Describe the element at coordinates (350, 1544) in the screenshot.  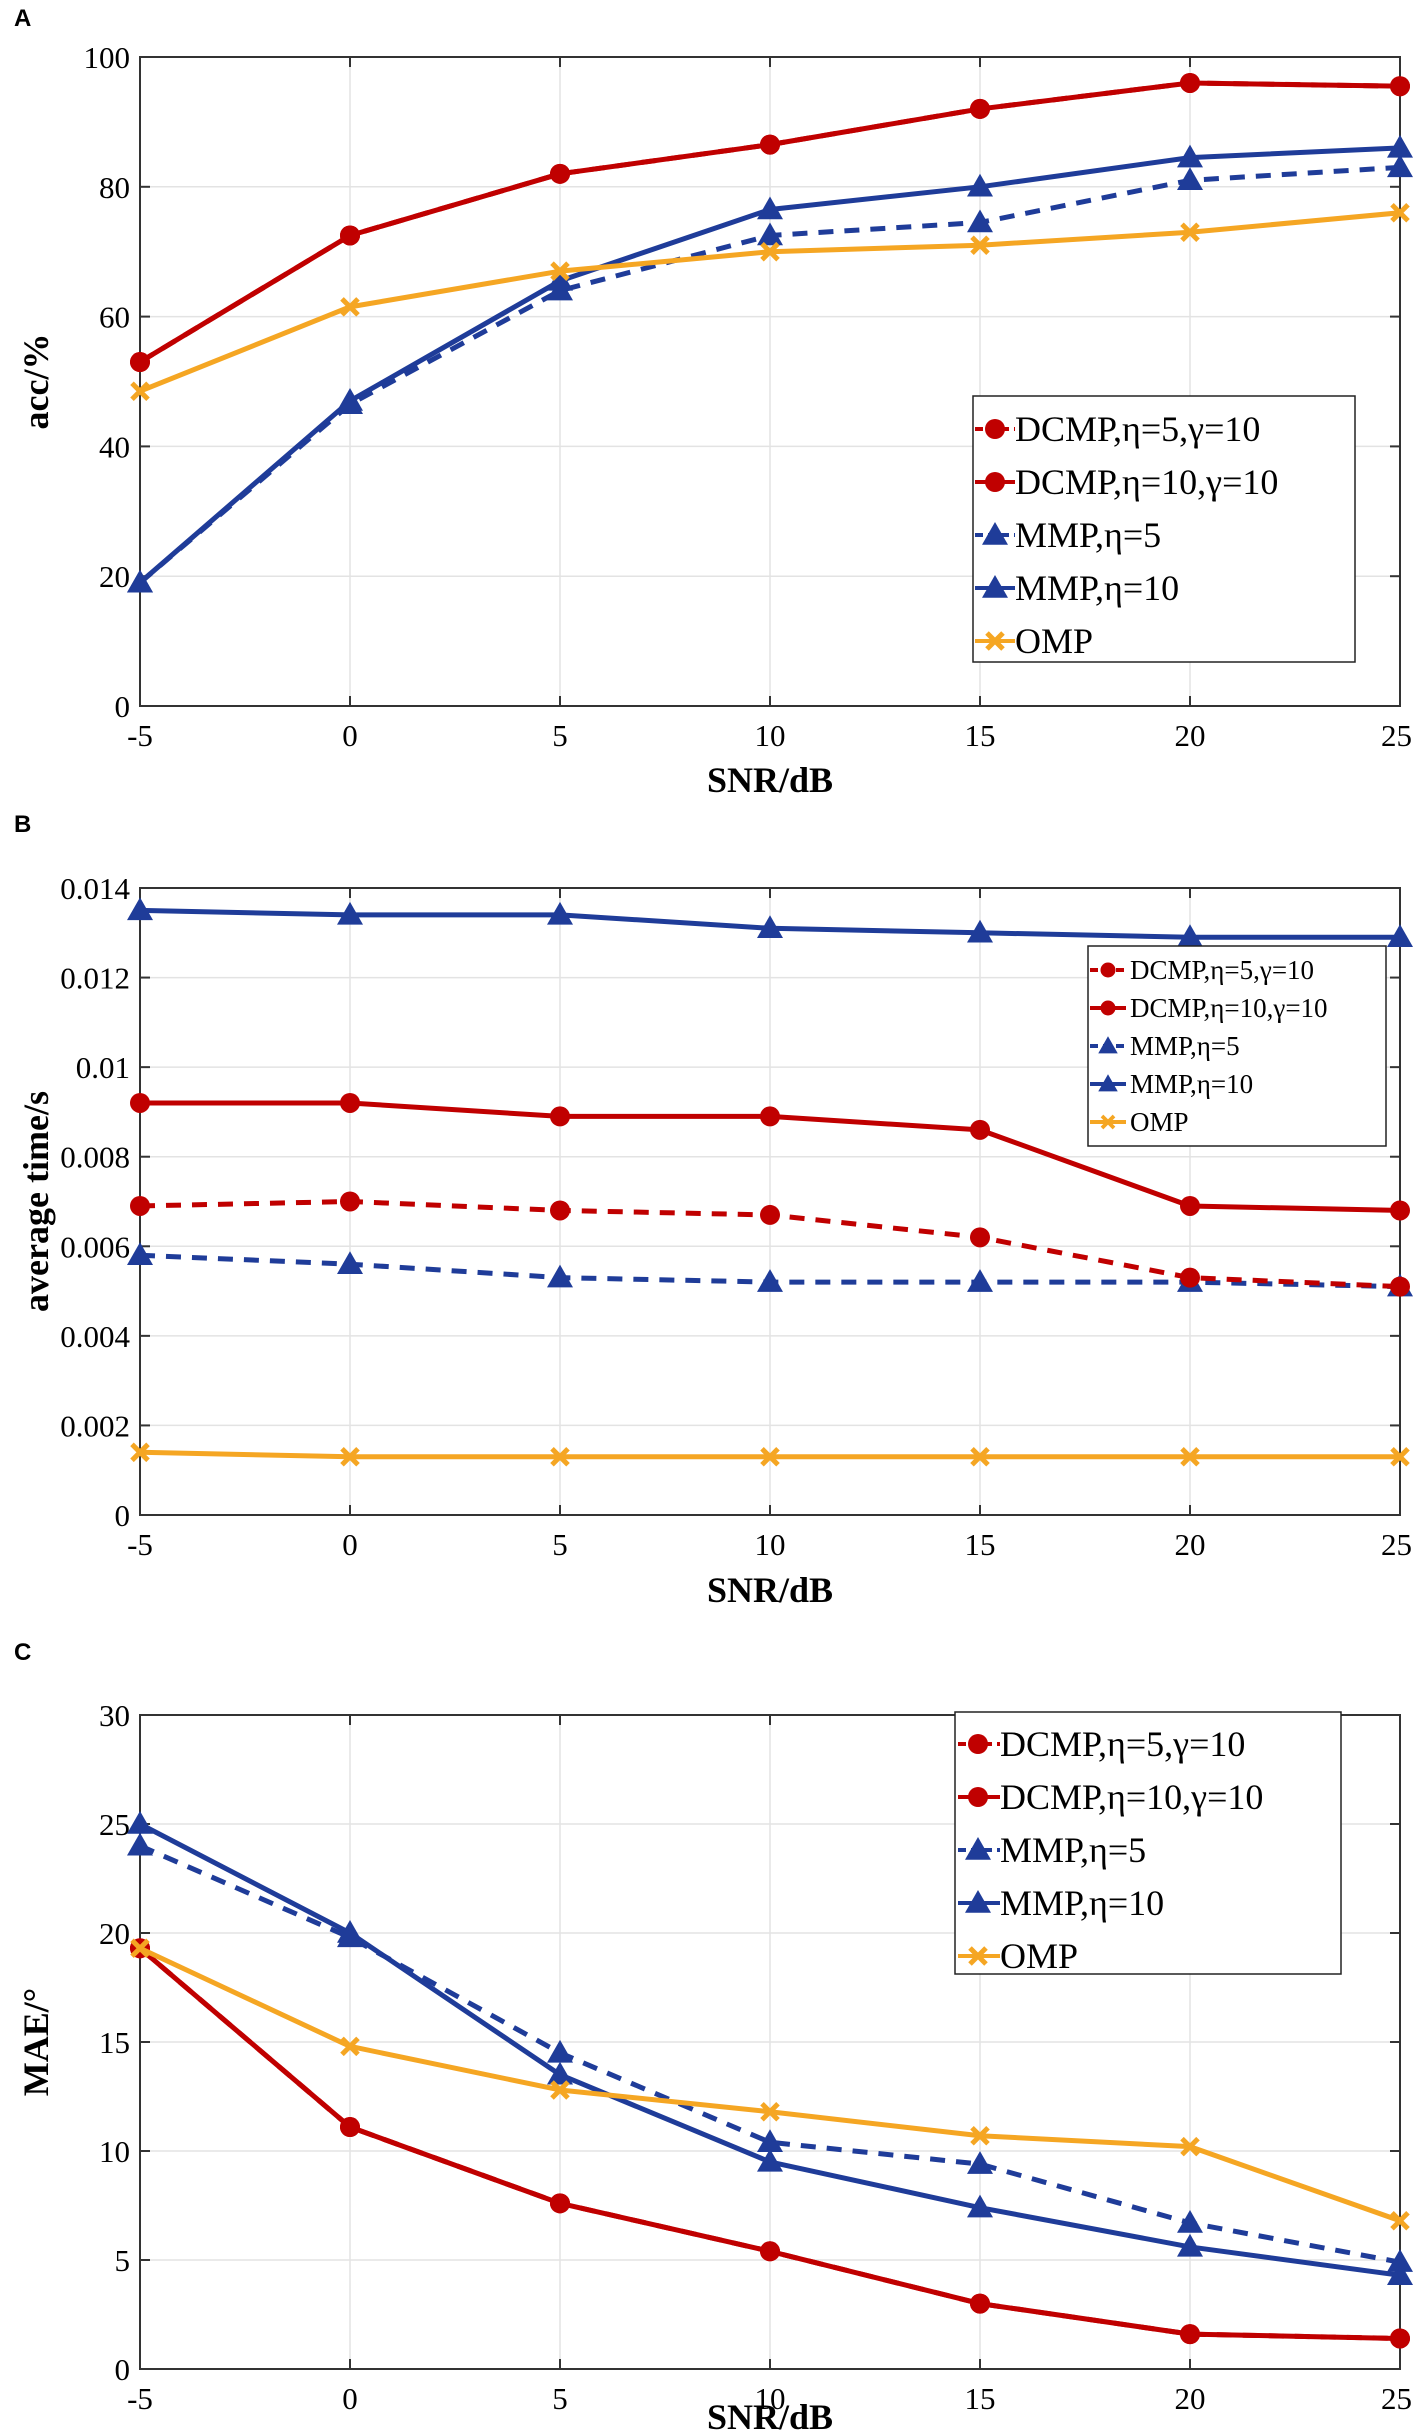
I see `x-tick-label: 0` at that location.